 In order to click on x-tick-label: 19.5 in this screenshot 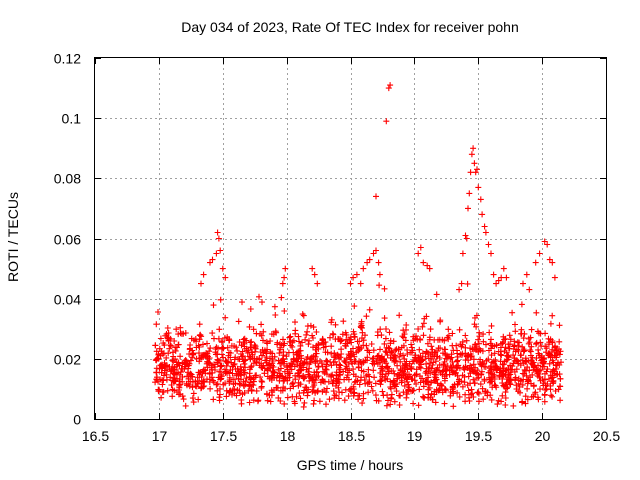, I will do `click(478, 436)`.